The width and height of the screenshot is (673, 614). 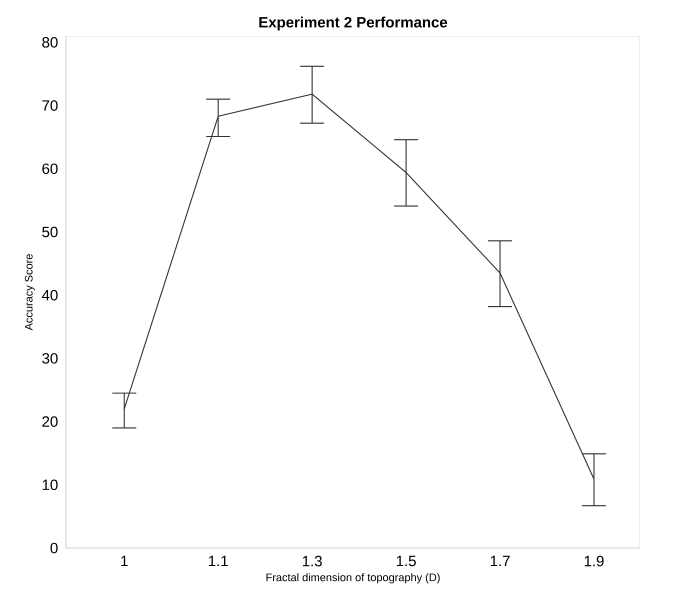 I want to click on x-tick-label: 1, so click(x=124, y=561).